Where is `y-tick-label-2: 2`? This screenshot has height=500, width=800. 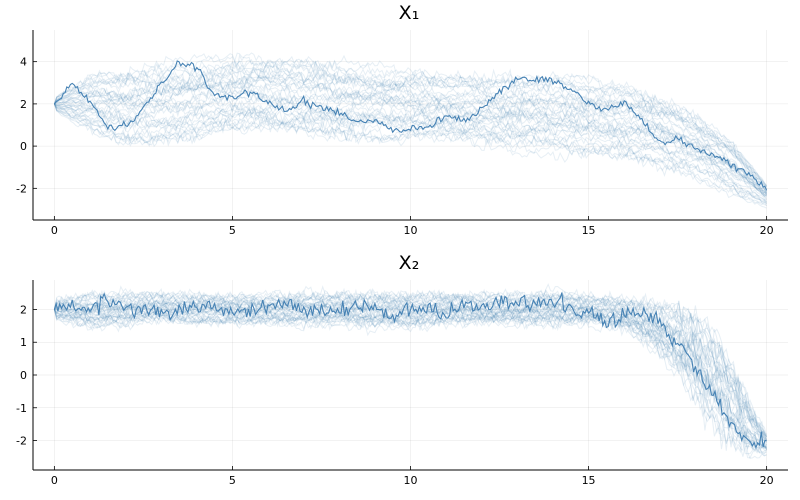
y-tick-label-2: 2 is located at coordinates (23, 104).